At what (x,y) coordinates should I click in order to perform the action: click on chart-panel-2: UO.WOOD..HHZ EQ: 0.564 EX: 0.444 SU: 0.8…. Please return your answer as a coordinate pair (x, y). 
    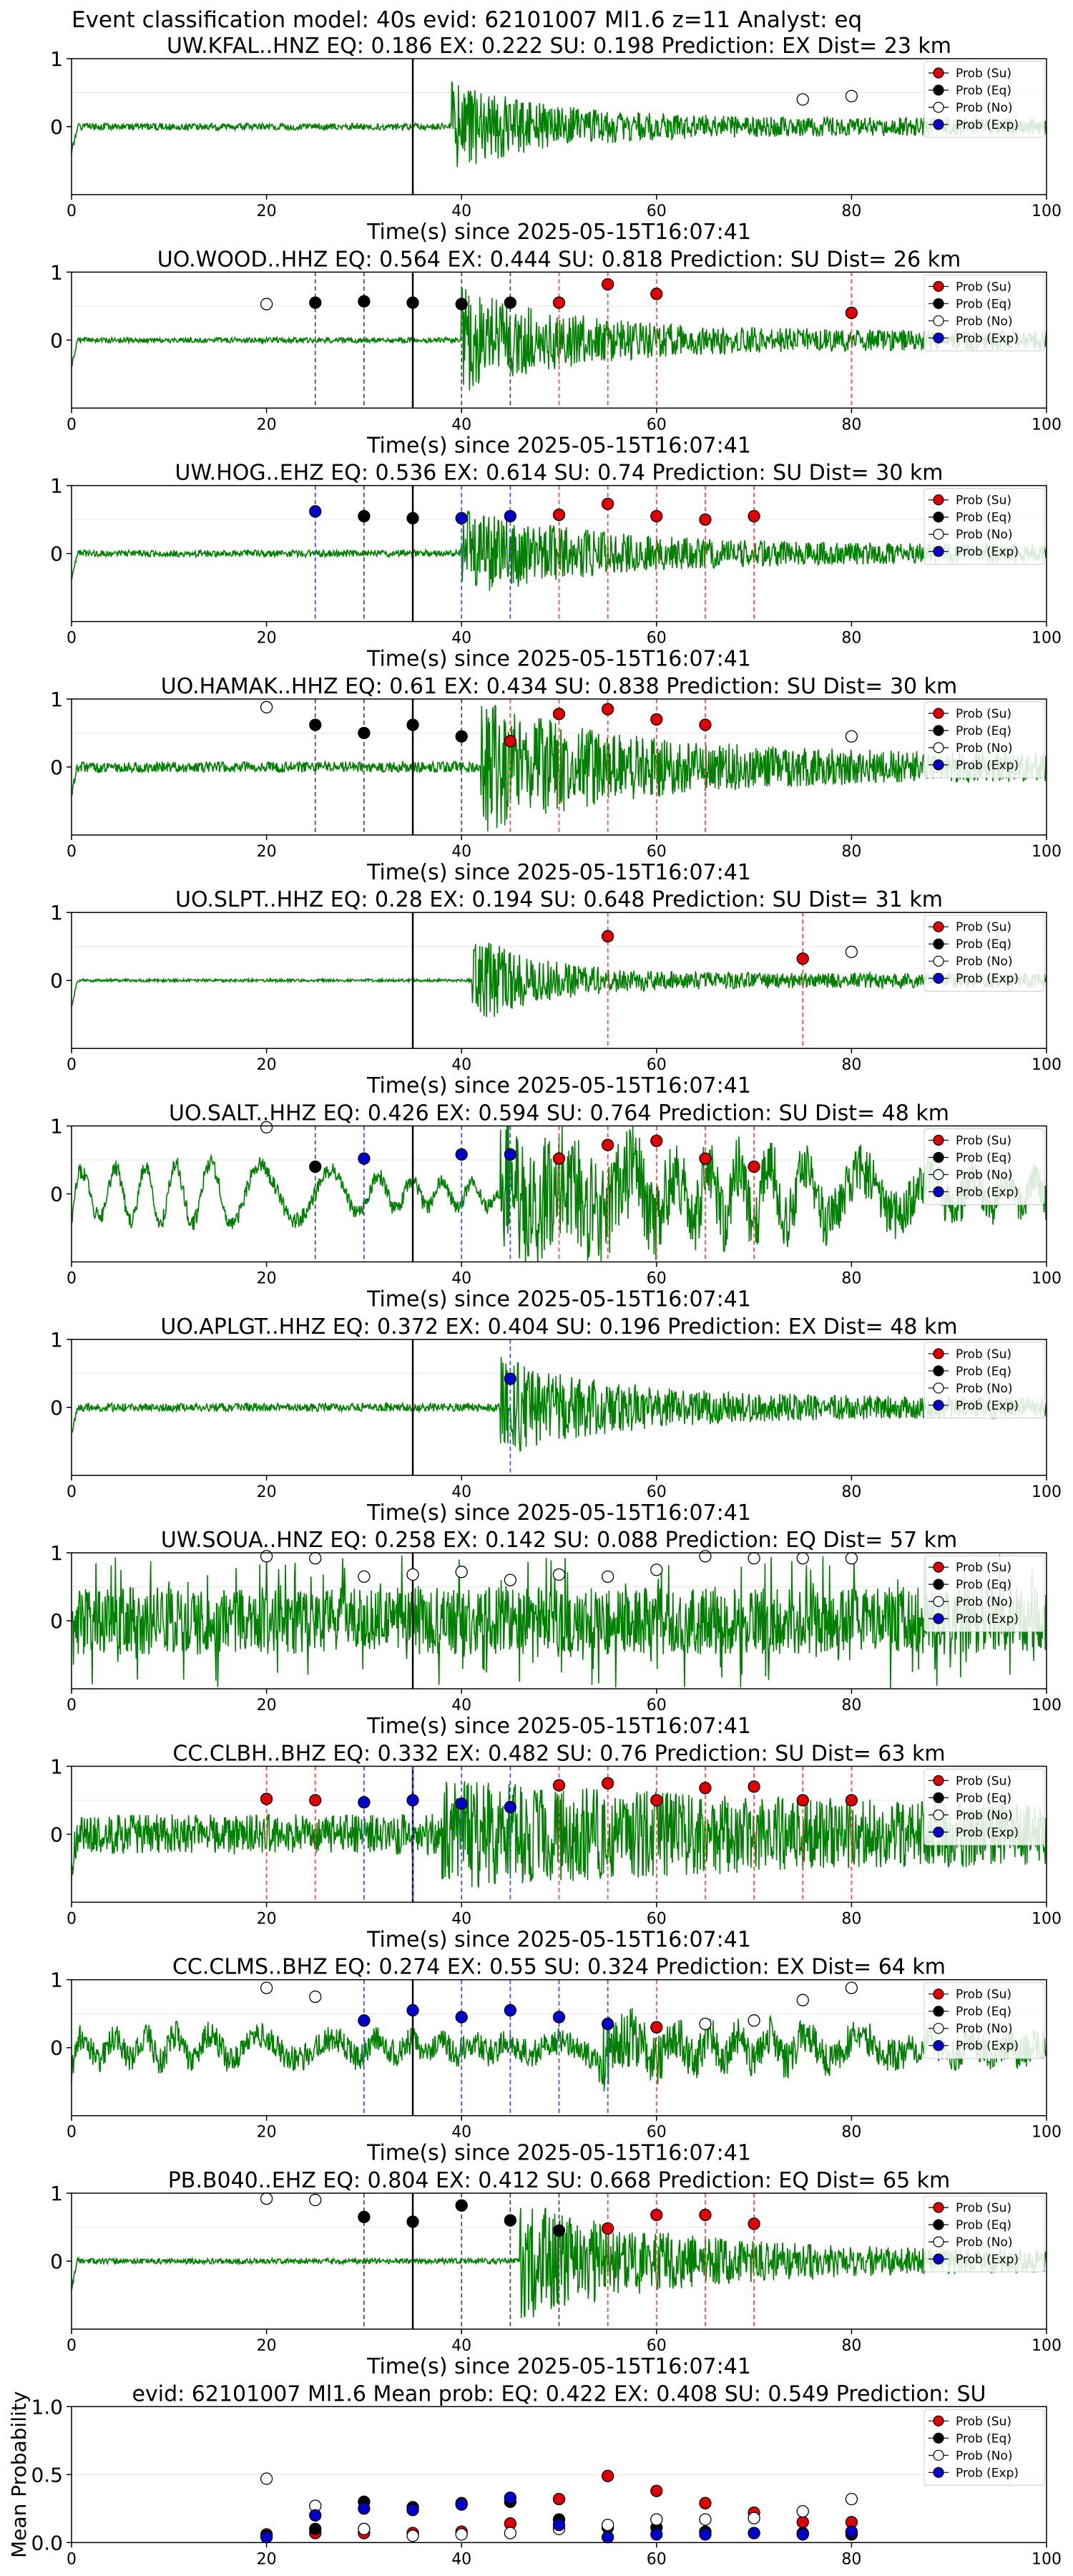
    Looking at the image, I should click on (556, 352).